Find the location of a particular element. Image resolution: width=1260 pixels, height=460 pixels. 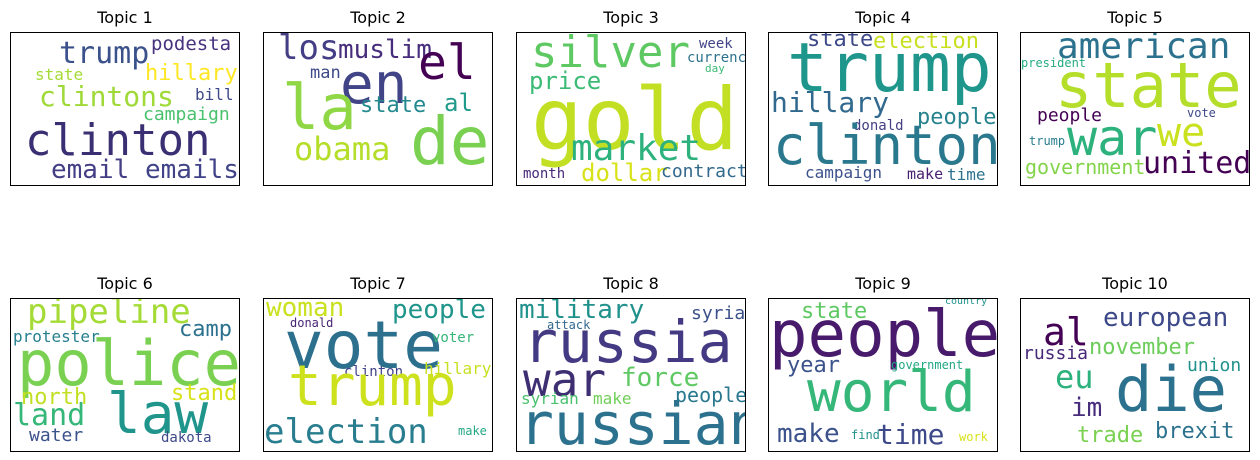

cloud-word: work is located at coordinates (973, 437).